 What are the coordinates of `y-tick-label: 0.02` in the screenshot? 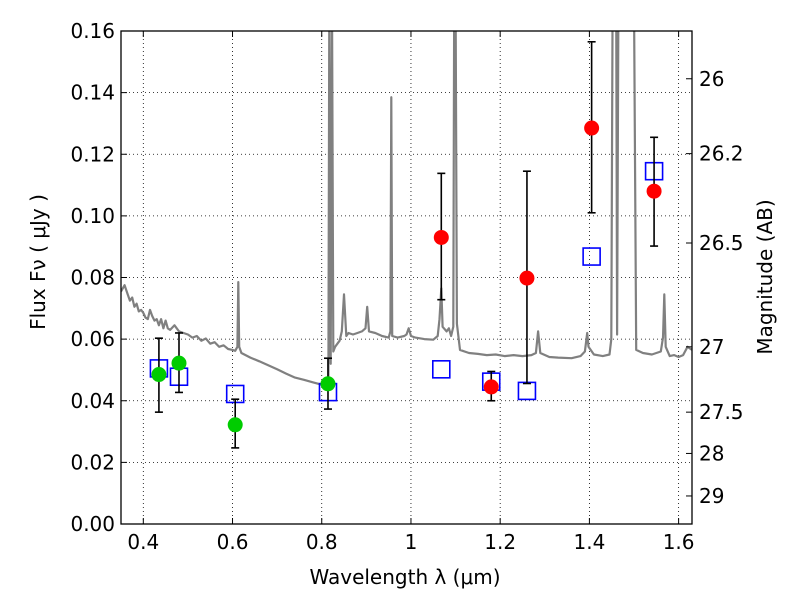 It's located at (92, 462).